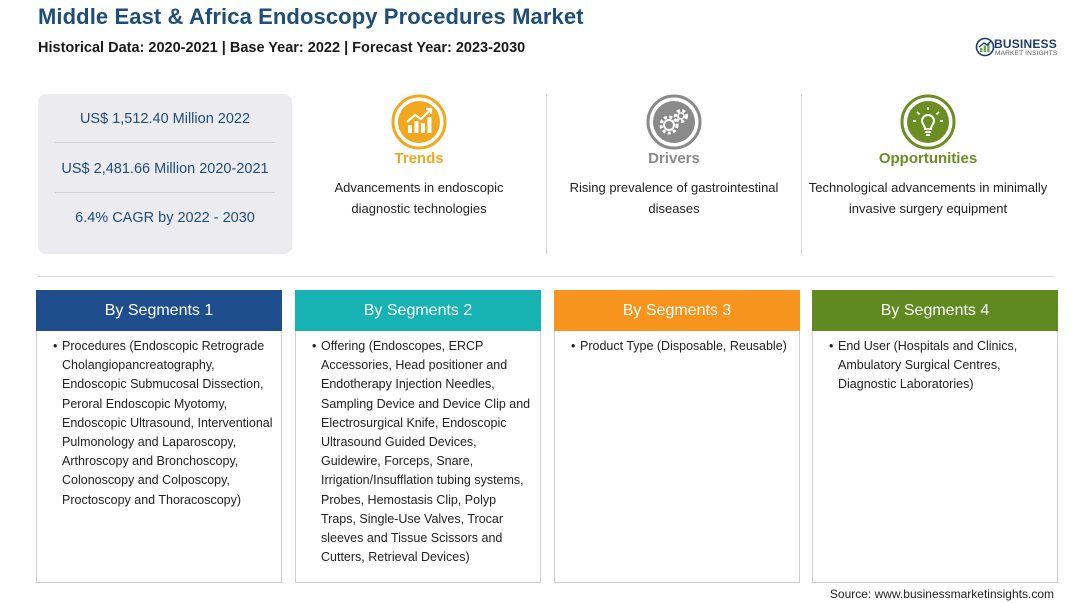 The height and width of the screenshot is (603, 1092). I want to click on drivers-title: Drivers, so click(674, 158).